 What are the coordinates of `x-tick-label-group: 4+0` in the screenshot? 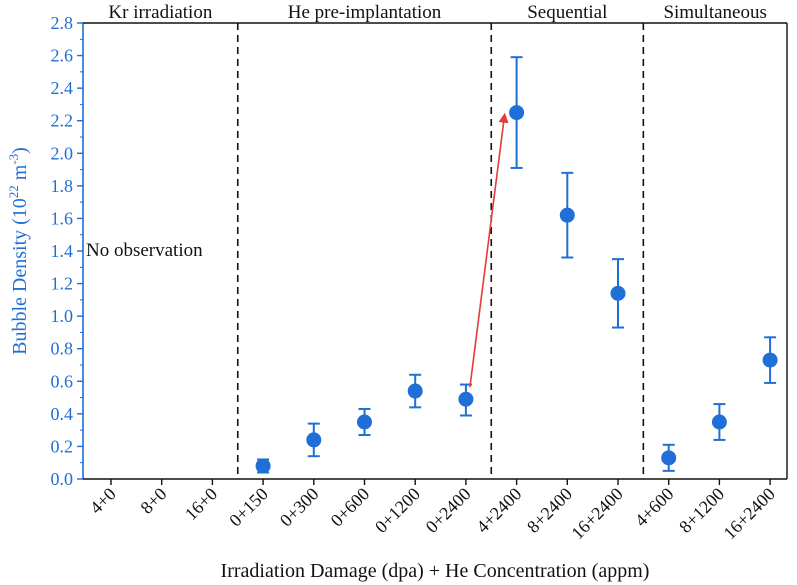 It's located at (103, 501).